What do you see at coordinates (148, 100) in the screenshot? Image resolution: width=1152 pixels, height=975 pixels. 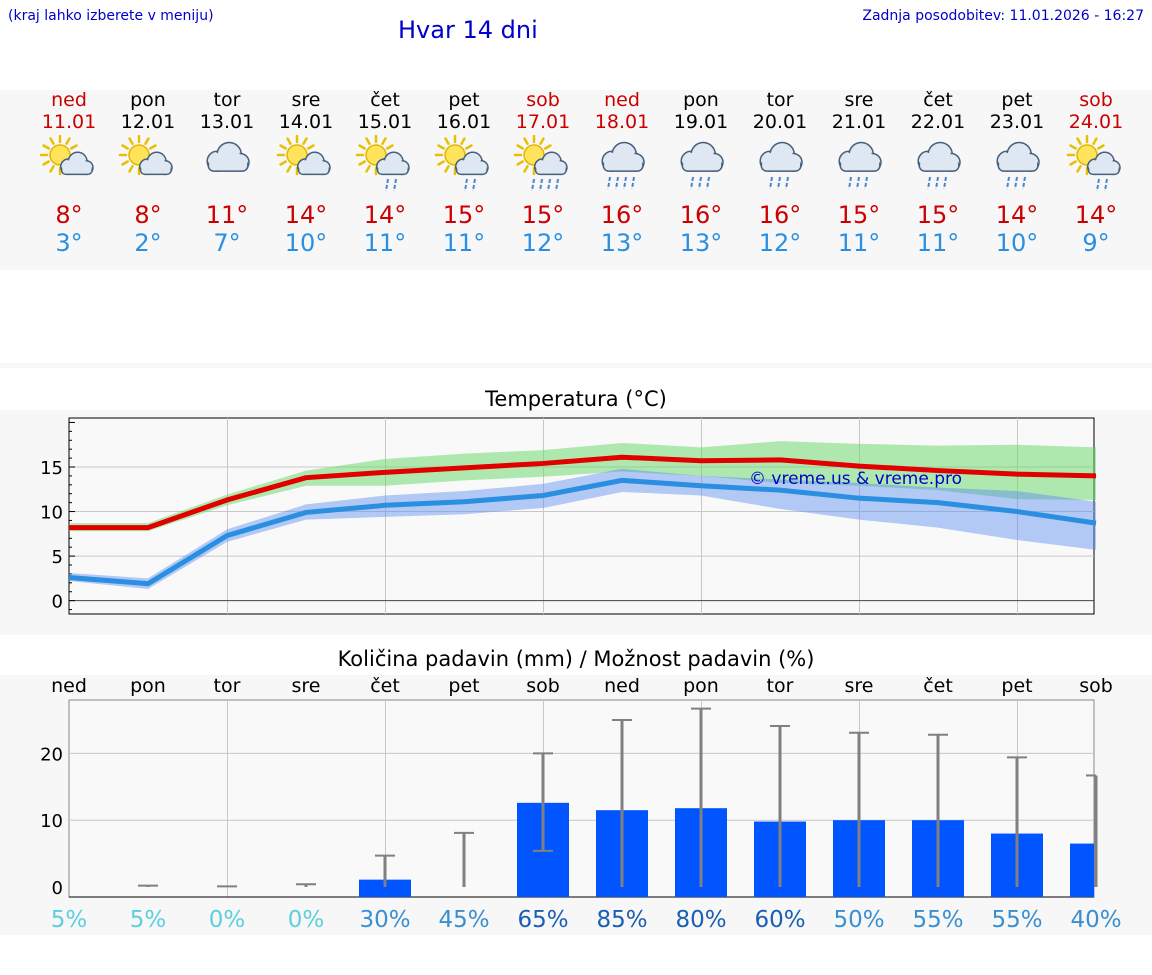 I see `day-name: pon` at bounding box center [148, 100].